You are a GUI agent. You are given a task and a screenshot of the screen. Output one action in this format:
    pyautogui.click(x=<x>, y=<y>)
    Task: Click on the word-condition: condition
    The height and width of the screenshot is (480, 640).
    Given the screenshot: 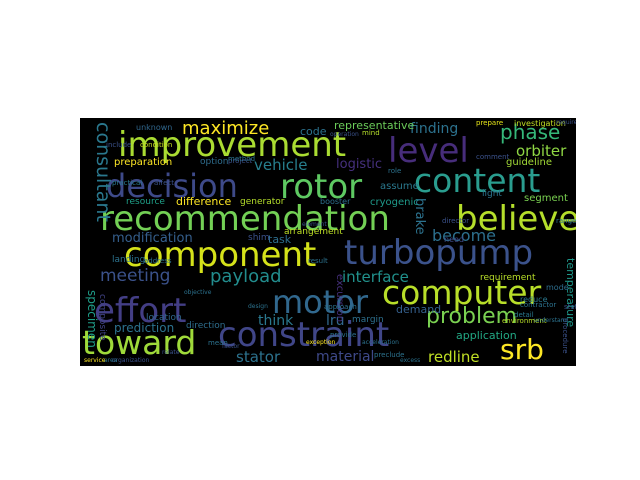 What is the action you would take?
    pyautogui.click(x=156, y=145)
    